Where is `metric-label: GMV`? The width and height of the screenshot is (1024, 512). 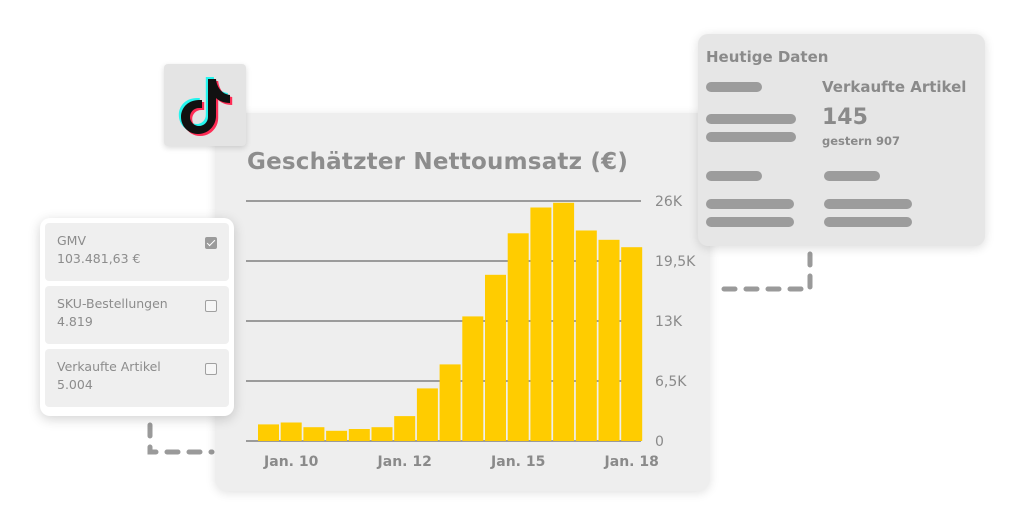 metric-label: GMV is located at coordinates (72, 240).